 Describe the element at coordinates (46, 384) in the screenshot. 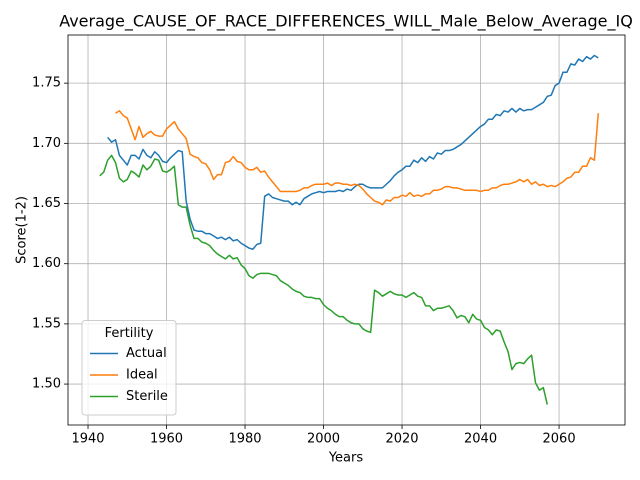

I see `y-tick-label: 1.50` at that location.